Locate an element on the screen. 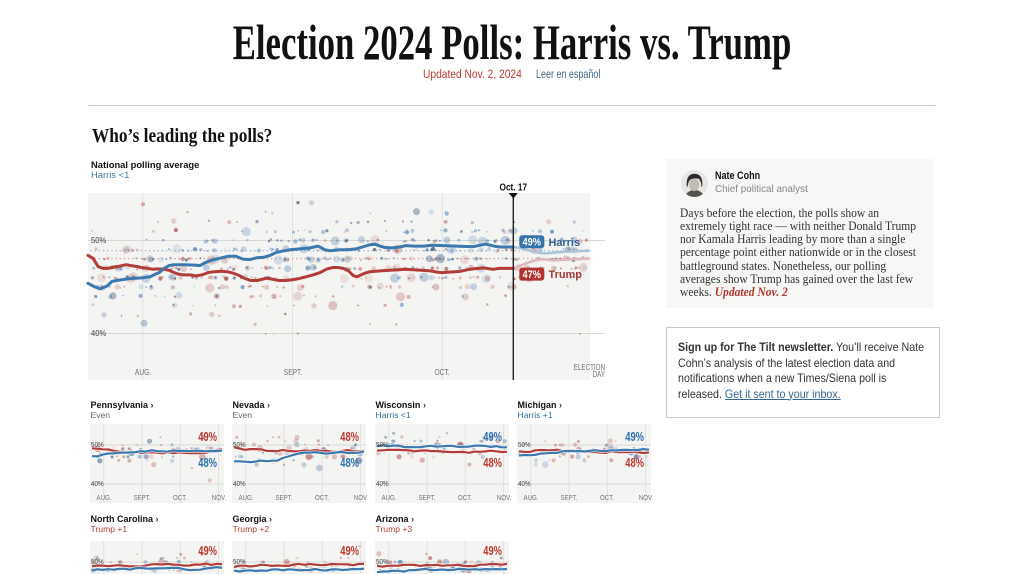 This screenshot has width=1024, height=574. svg-text: 49% is located at coordinates (532, 243).